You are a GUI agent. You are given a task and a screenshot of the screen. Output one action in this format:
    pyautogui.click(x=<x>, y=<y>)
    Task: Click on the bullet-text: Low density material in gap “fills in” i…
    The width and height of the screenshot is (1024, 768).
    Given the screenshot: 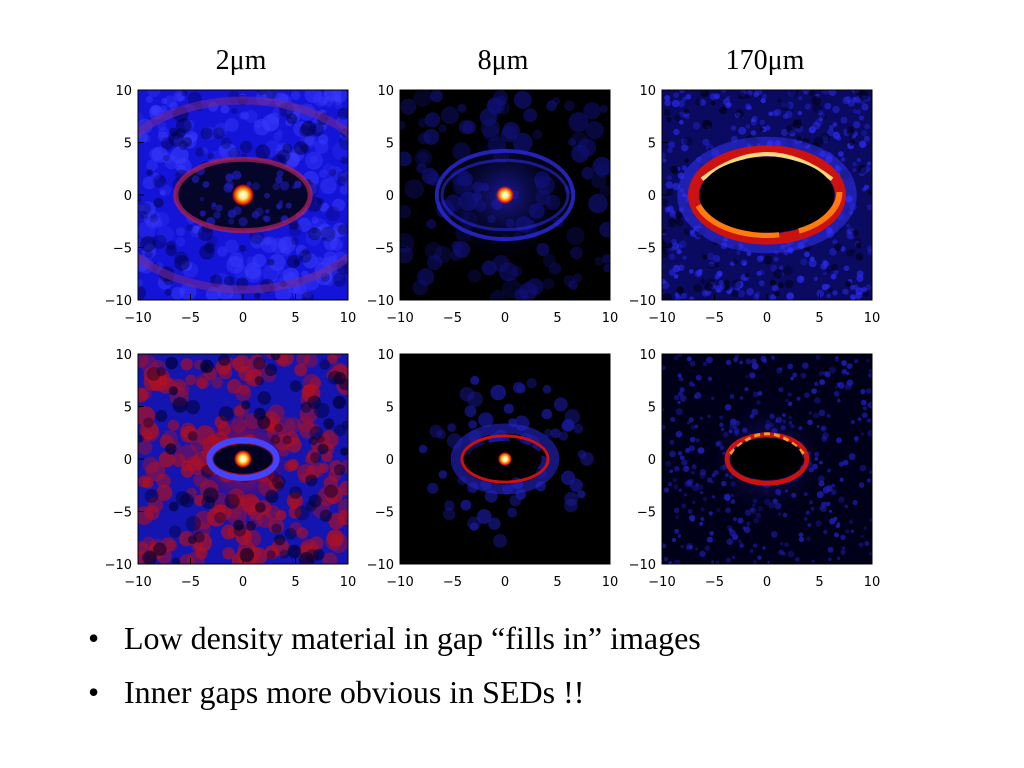 What is the action you would take?
    pyautogui.click(x=412, y=638)
    